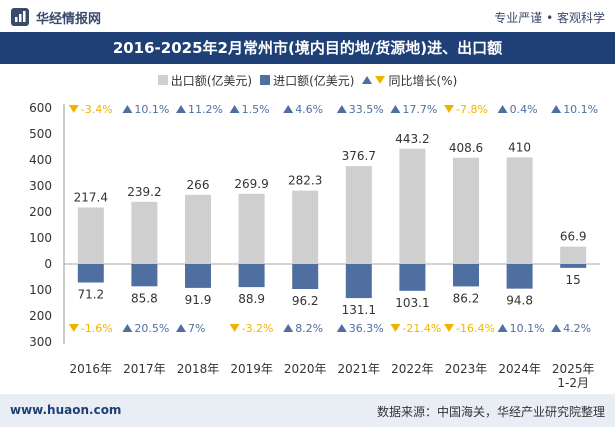 The image size is (615, 427). Describe the element at coordinates (211, 80) in the screenshot. I see `legend-export-label: 出口额(亿美元)` at that location.